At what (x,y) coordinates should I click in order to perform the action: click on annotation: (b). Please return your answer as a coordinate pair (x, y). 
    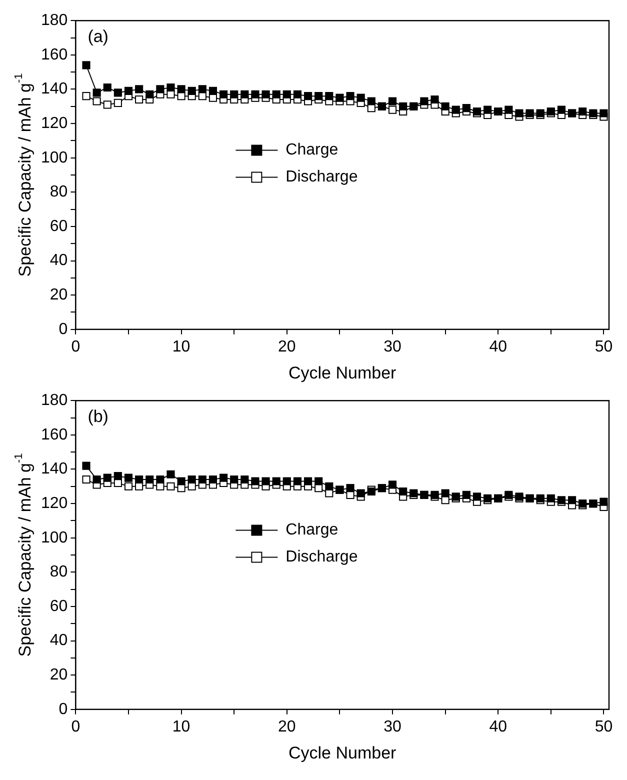
    Looking at the image, I should click on (98, 416).